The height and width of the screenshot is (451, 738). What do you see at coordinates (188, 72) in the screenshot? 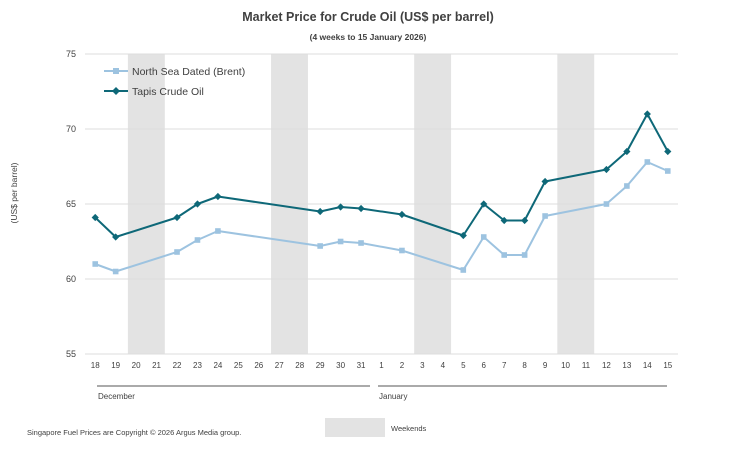
I see `legend-label-brent: North Sea Dated (Brent)` at bounding box center [188, 72].